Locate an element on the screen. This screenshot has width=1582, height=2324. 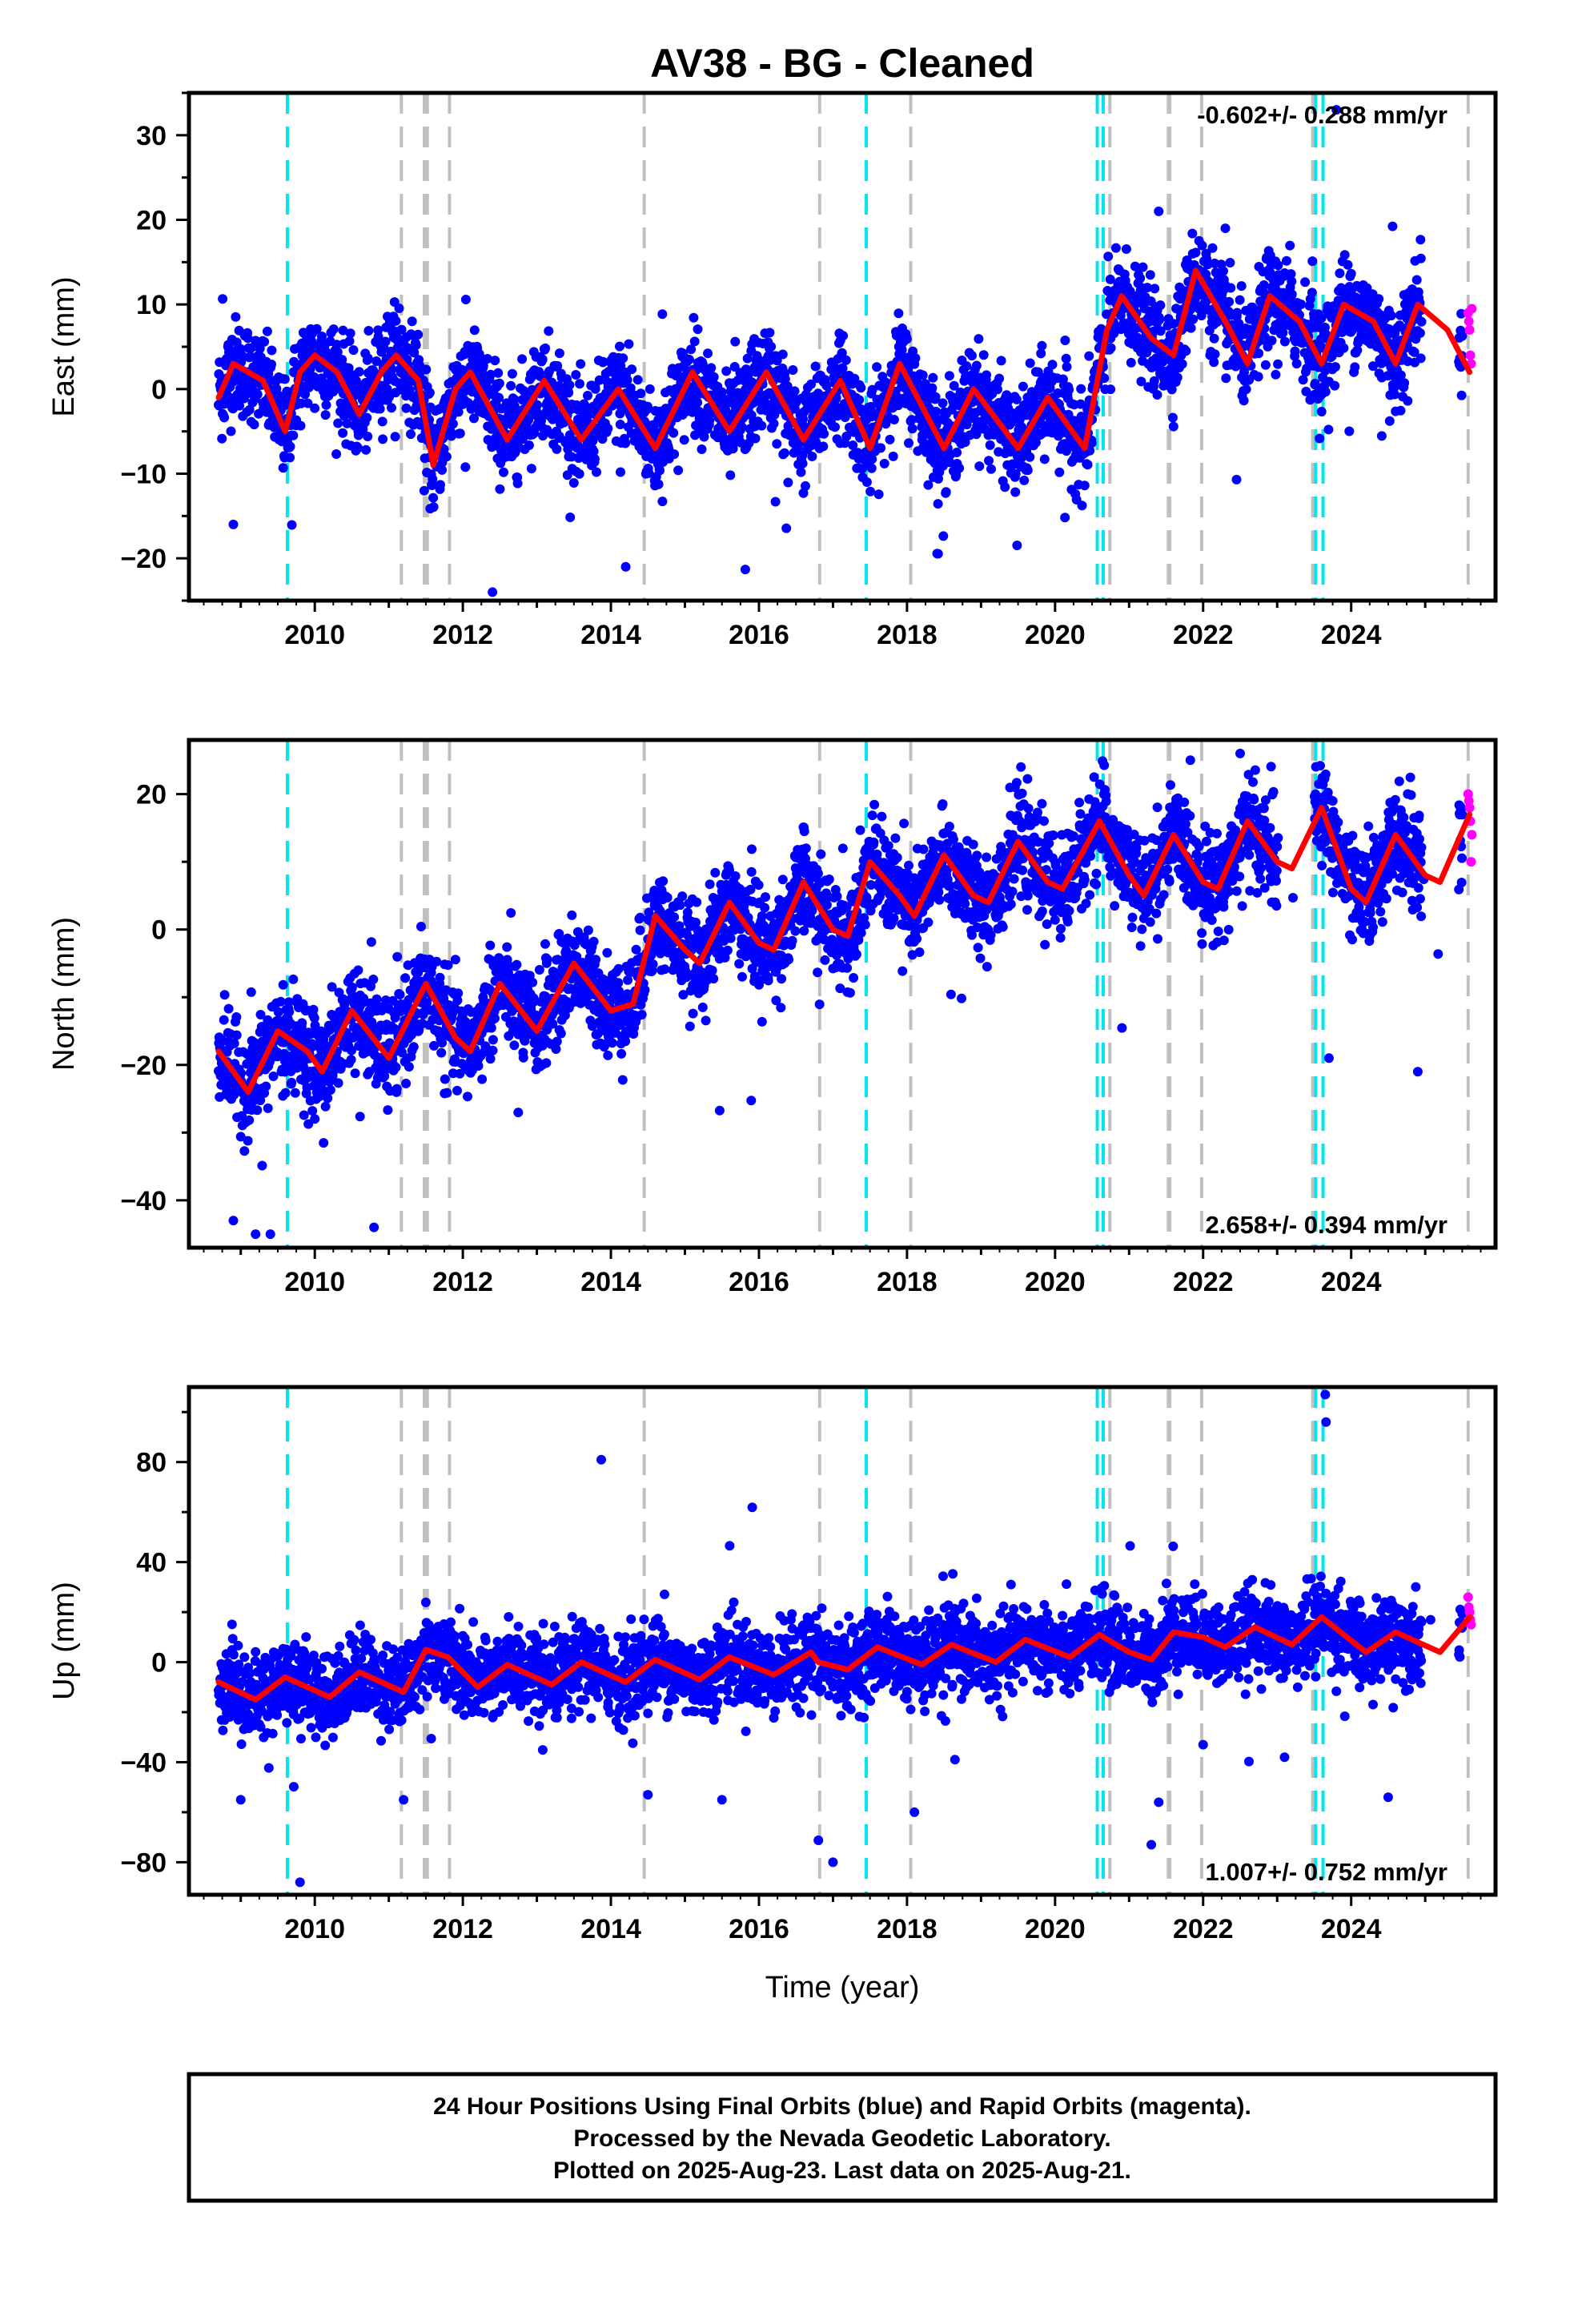
y-tick-label: 30 is located at coordinates (151, 136).